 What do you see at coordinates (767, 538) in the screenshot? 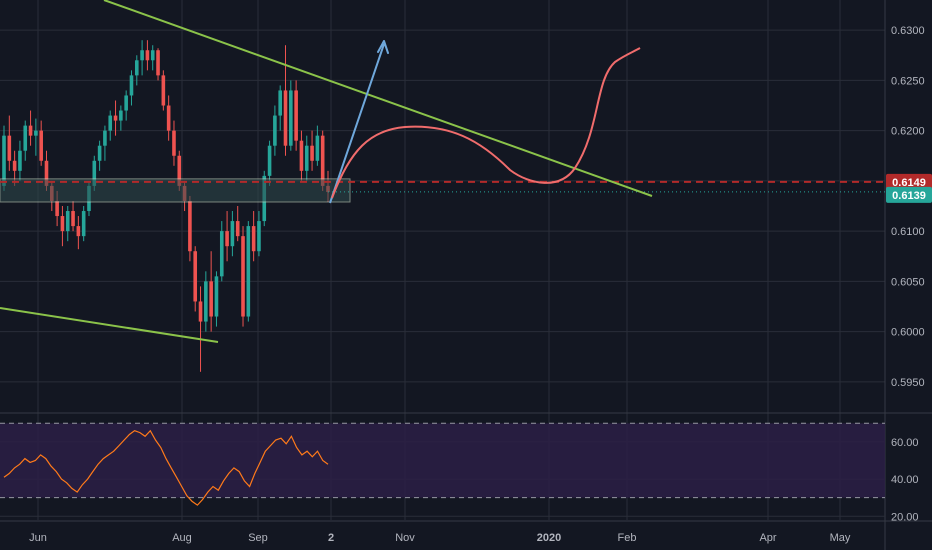
I see `time-tick-label: Apr` at bounding box center [767, 538].